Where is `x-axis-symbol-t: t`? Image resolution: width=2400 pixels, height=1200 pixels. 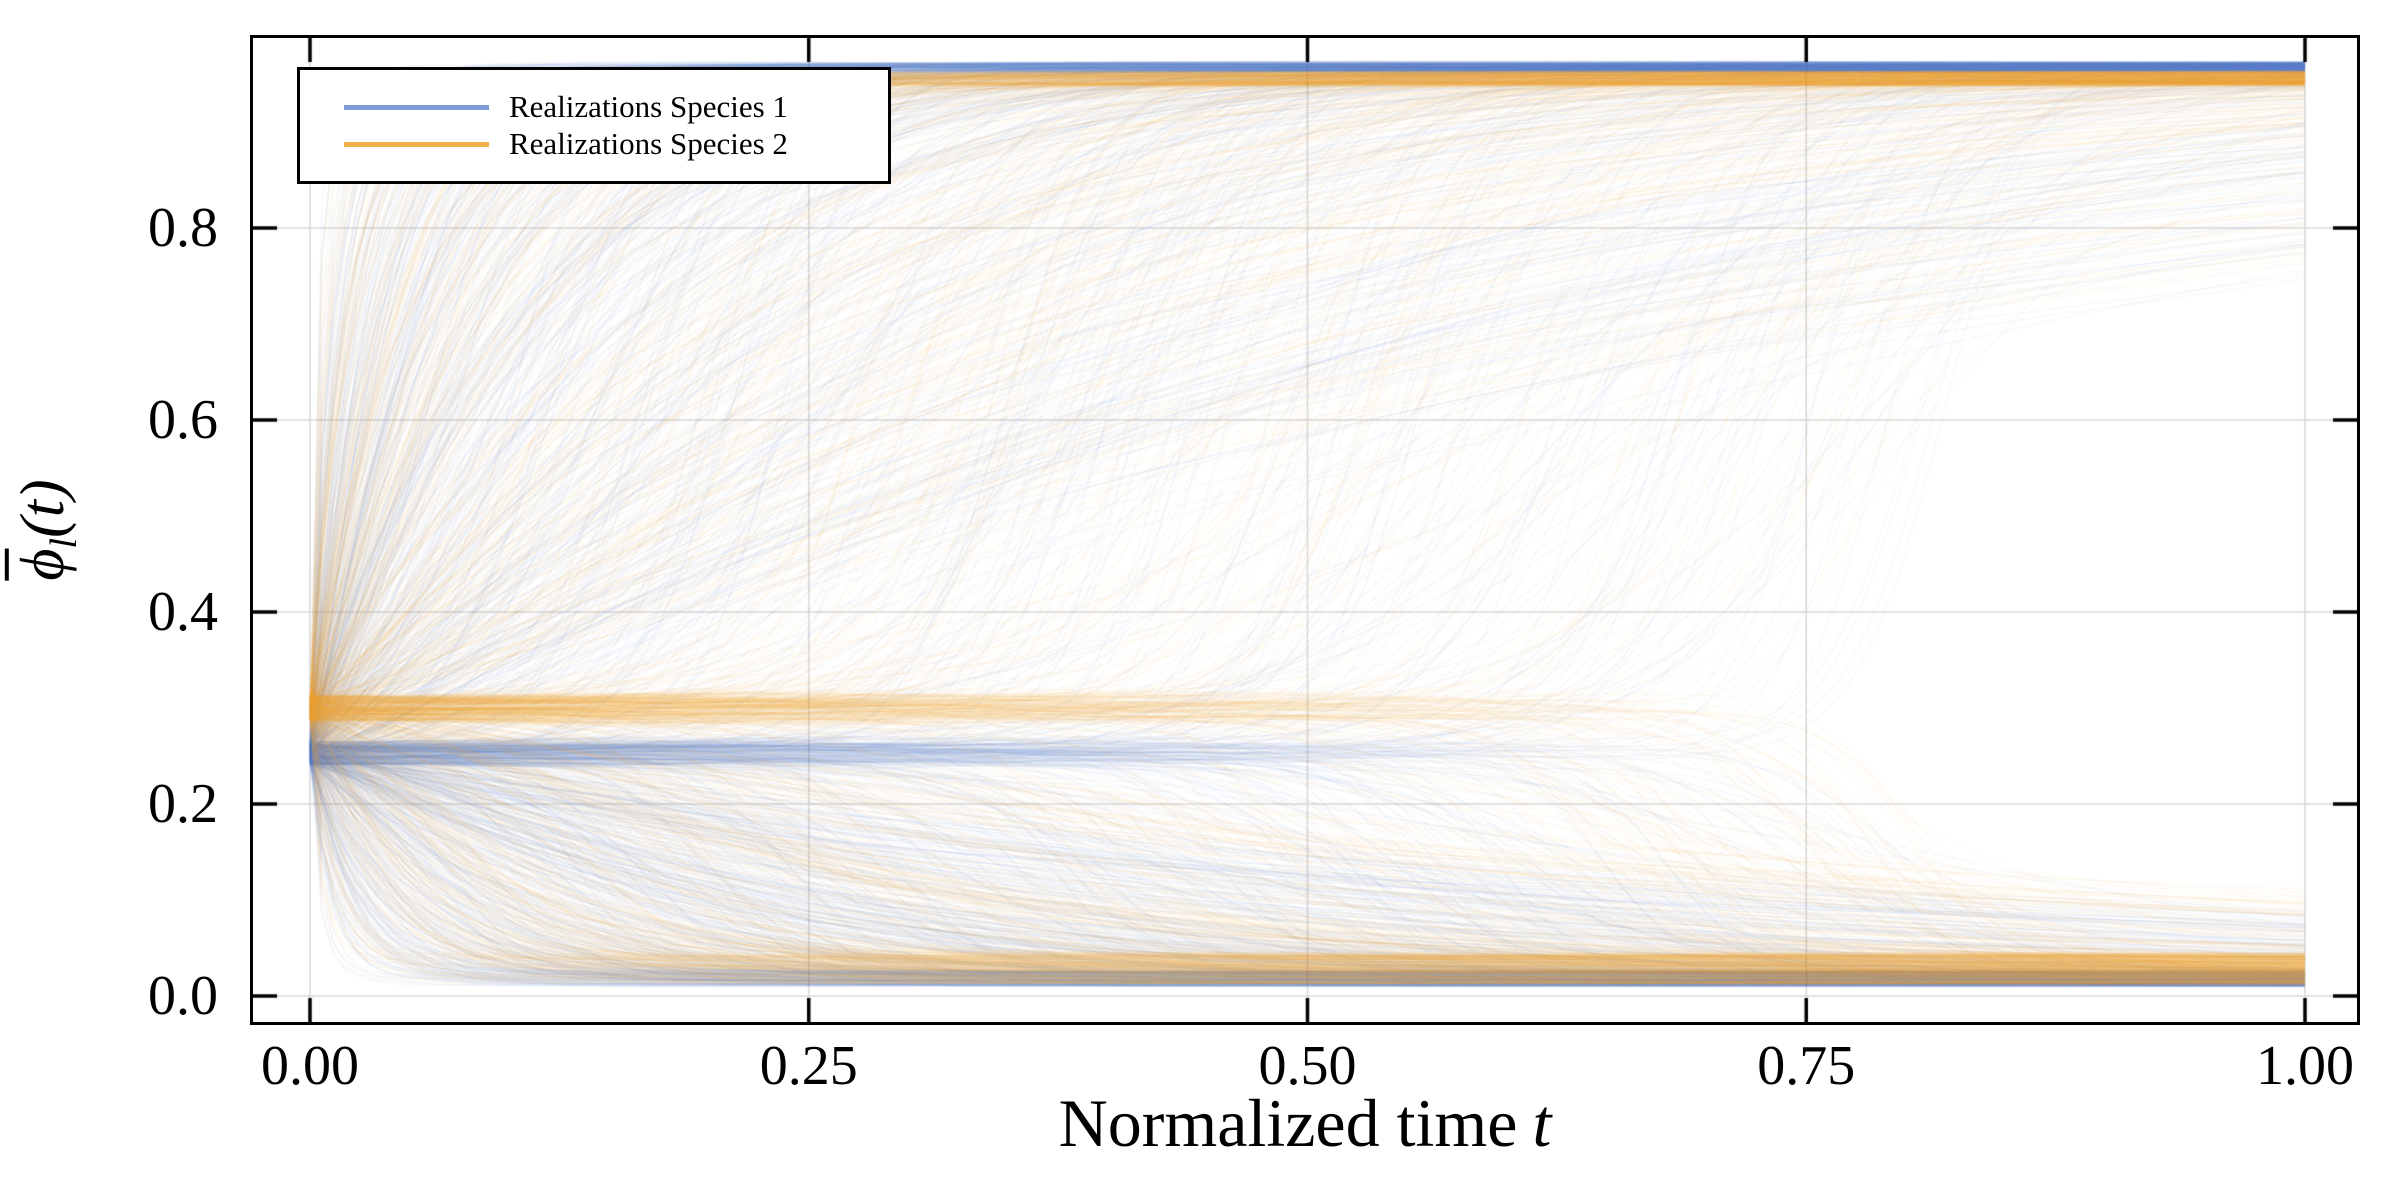 x-axis-symbol-t: t is located at coordinates (1542, 1123).